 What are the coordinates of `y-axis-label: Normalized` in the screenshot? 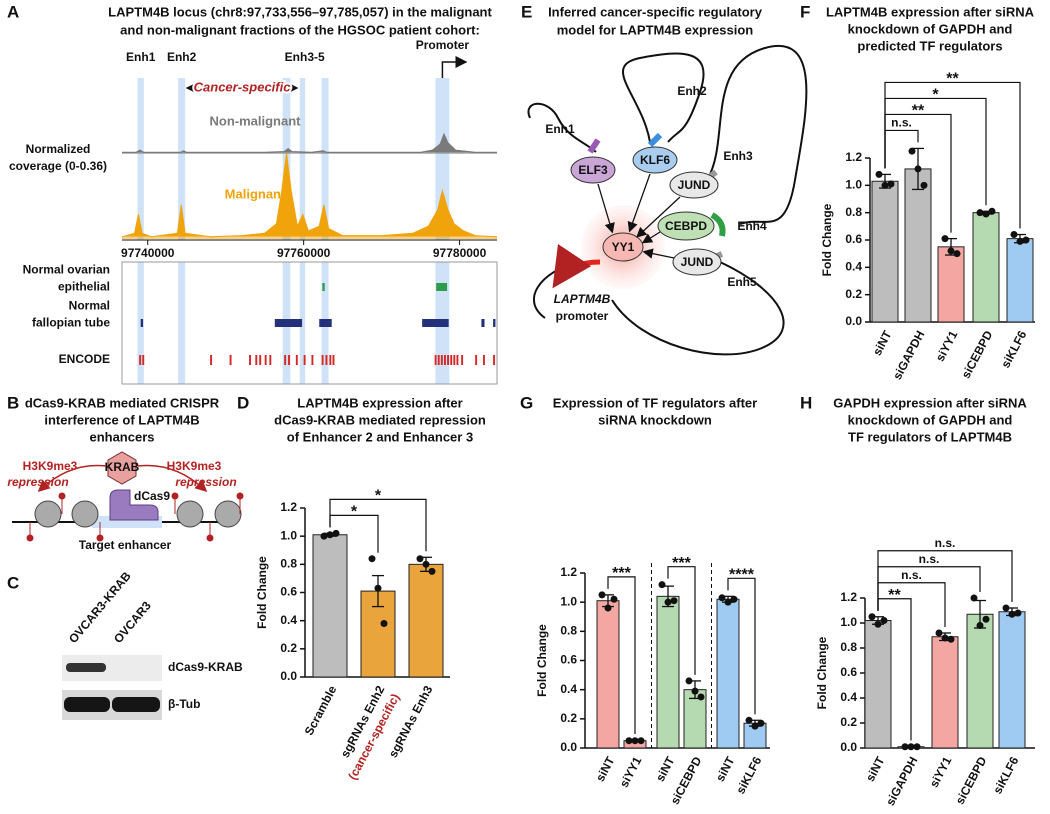 It's located at (58, 149).